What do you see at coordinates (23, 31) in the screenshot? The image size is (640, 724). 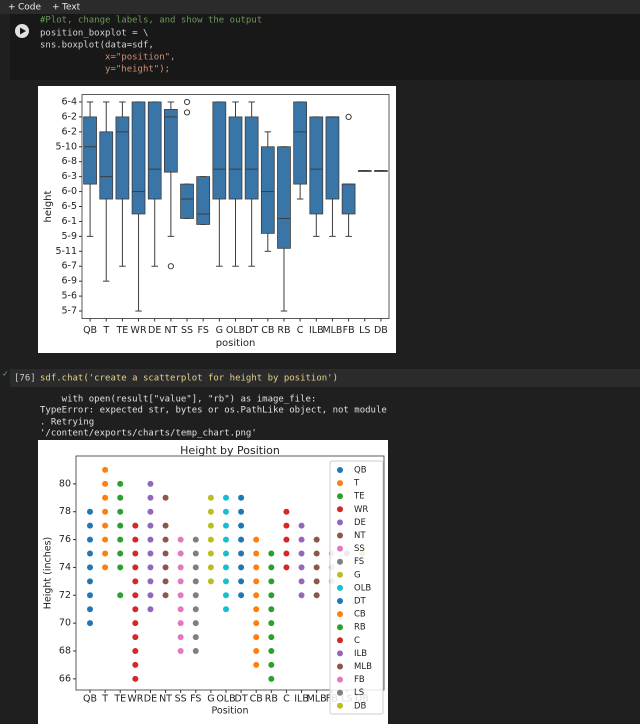 I see `run-icon` at bounding box center [23, 31].